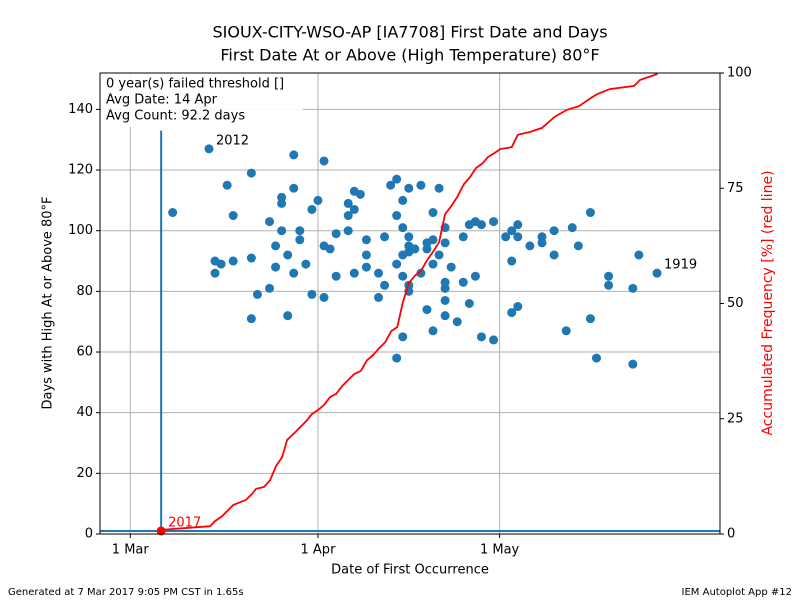  I want to click on y-tick-label: 100, so click(80, 230).